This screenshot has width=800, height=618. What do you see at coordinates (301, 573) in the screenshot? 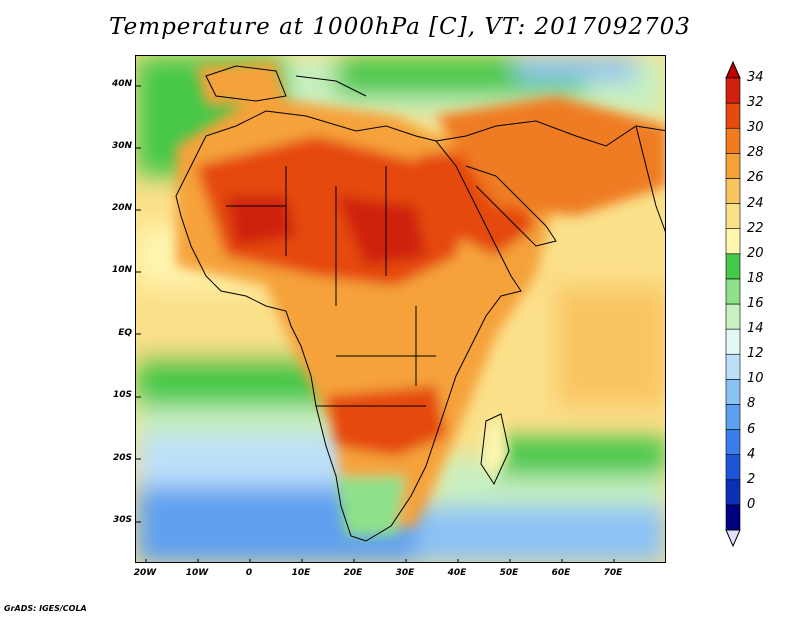
I see `lon-label-10e: 10E` at bounding box center [301, 573].